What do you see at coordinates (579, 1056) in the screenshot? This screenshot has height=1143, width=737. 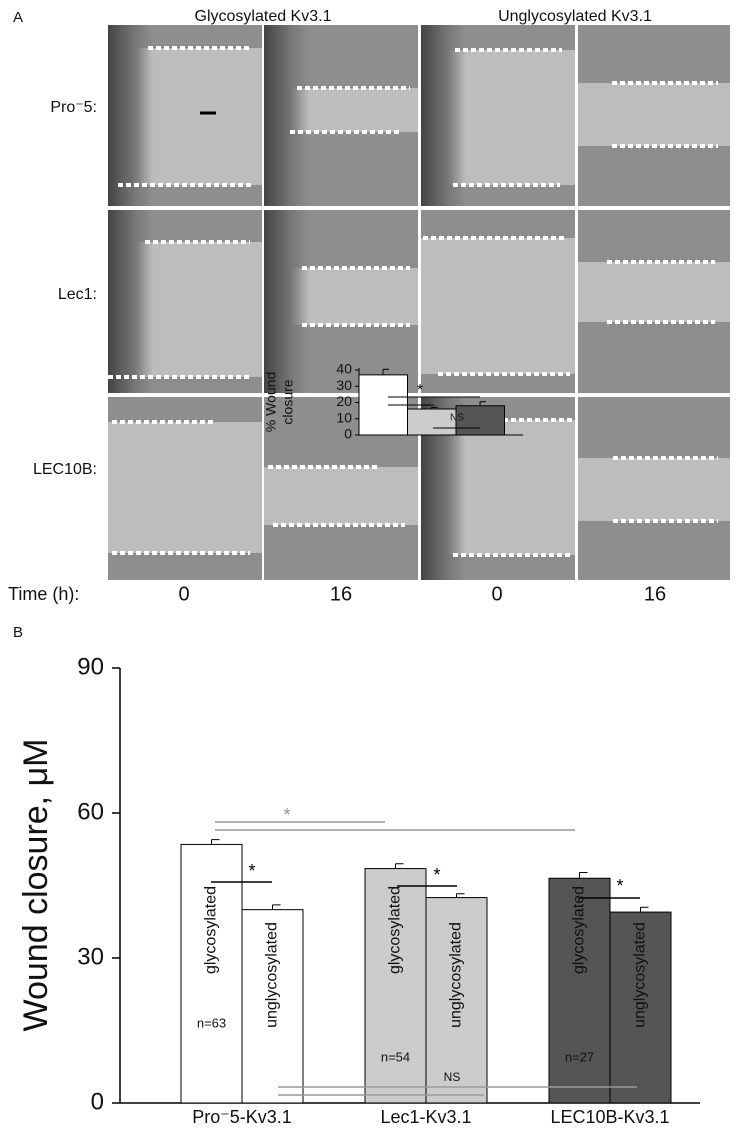 I see `n-label: n=27` at bounding box center [579, 1056].